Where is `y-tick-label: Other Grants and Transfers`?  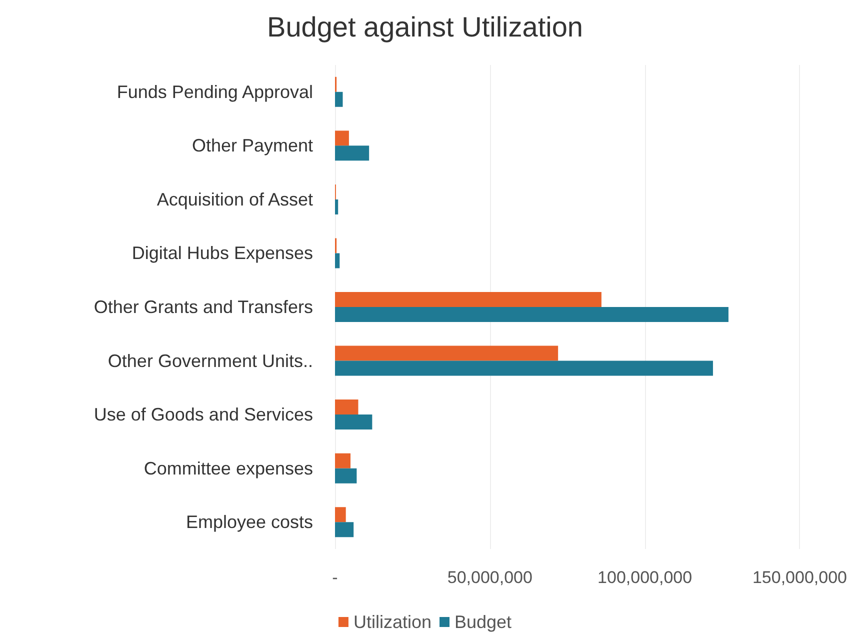
y-tick-label: Other Grants and Transfers is located at coordinates (203, 307).